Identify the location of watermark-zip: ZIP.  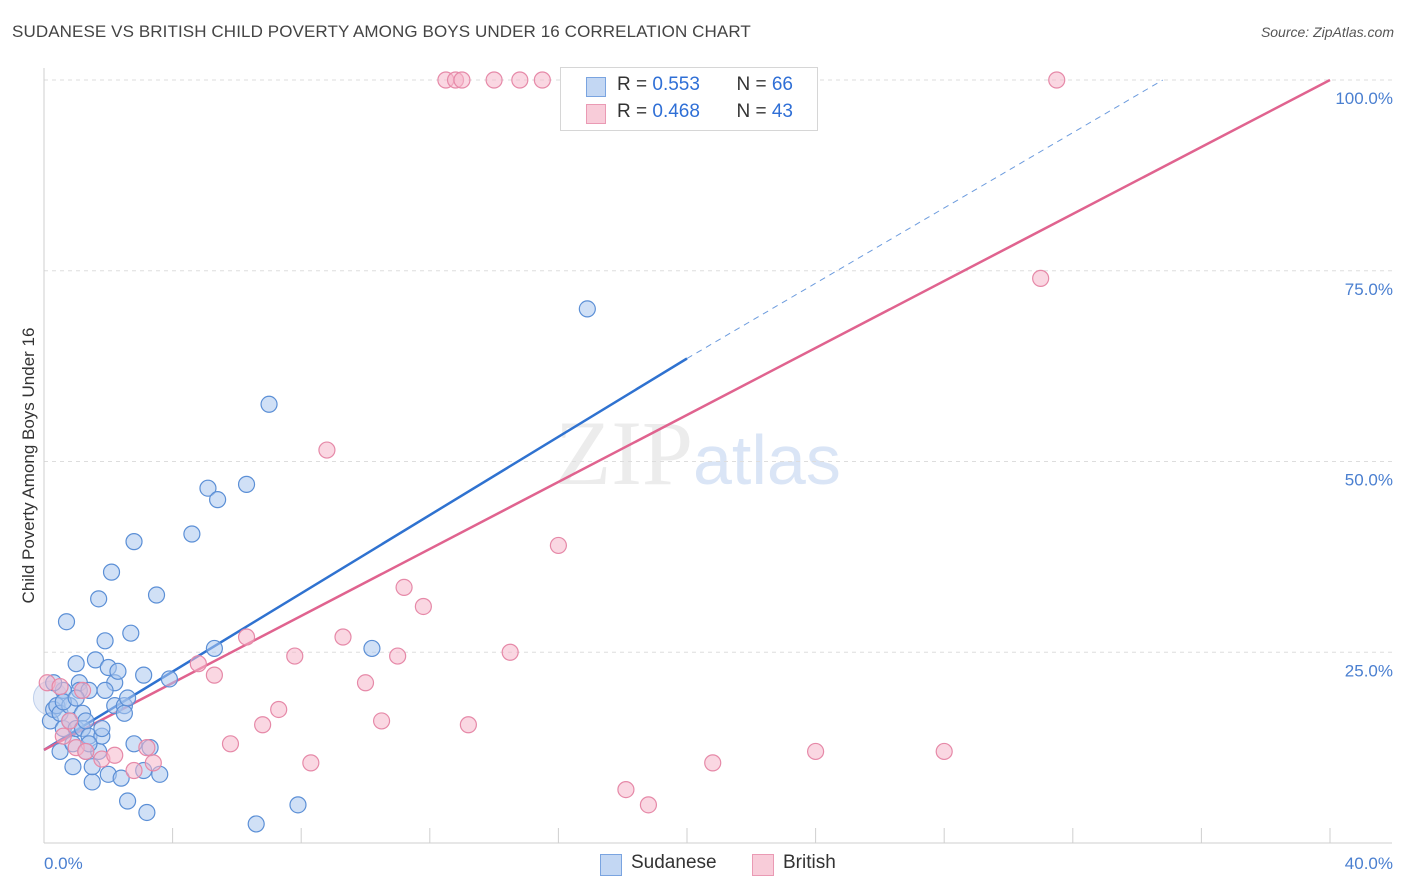
(624, 453).